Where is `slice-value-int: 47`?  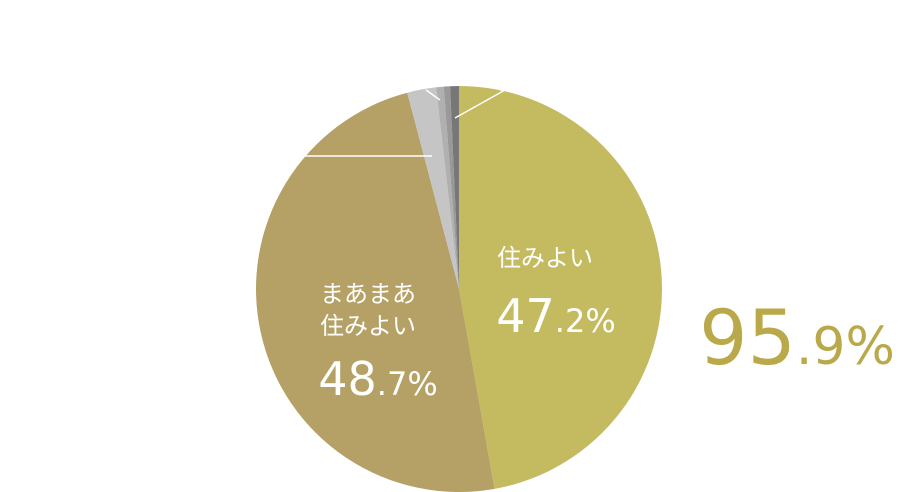 slice-value-int: 47 is located at coordinates (525, 316).